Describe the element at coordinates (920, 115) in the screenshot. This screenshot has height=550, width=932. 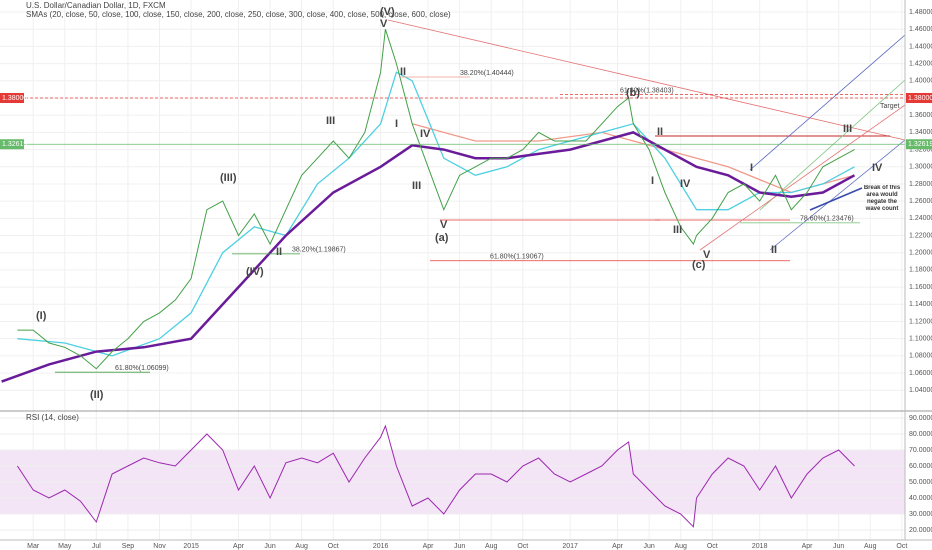
I see `y-tick-label: 1.36000` at that location.